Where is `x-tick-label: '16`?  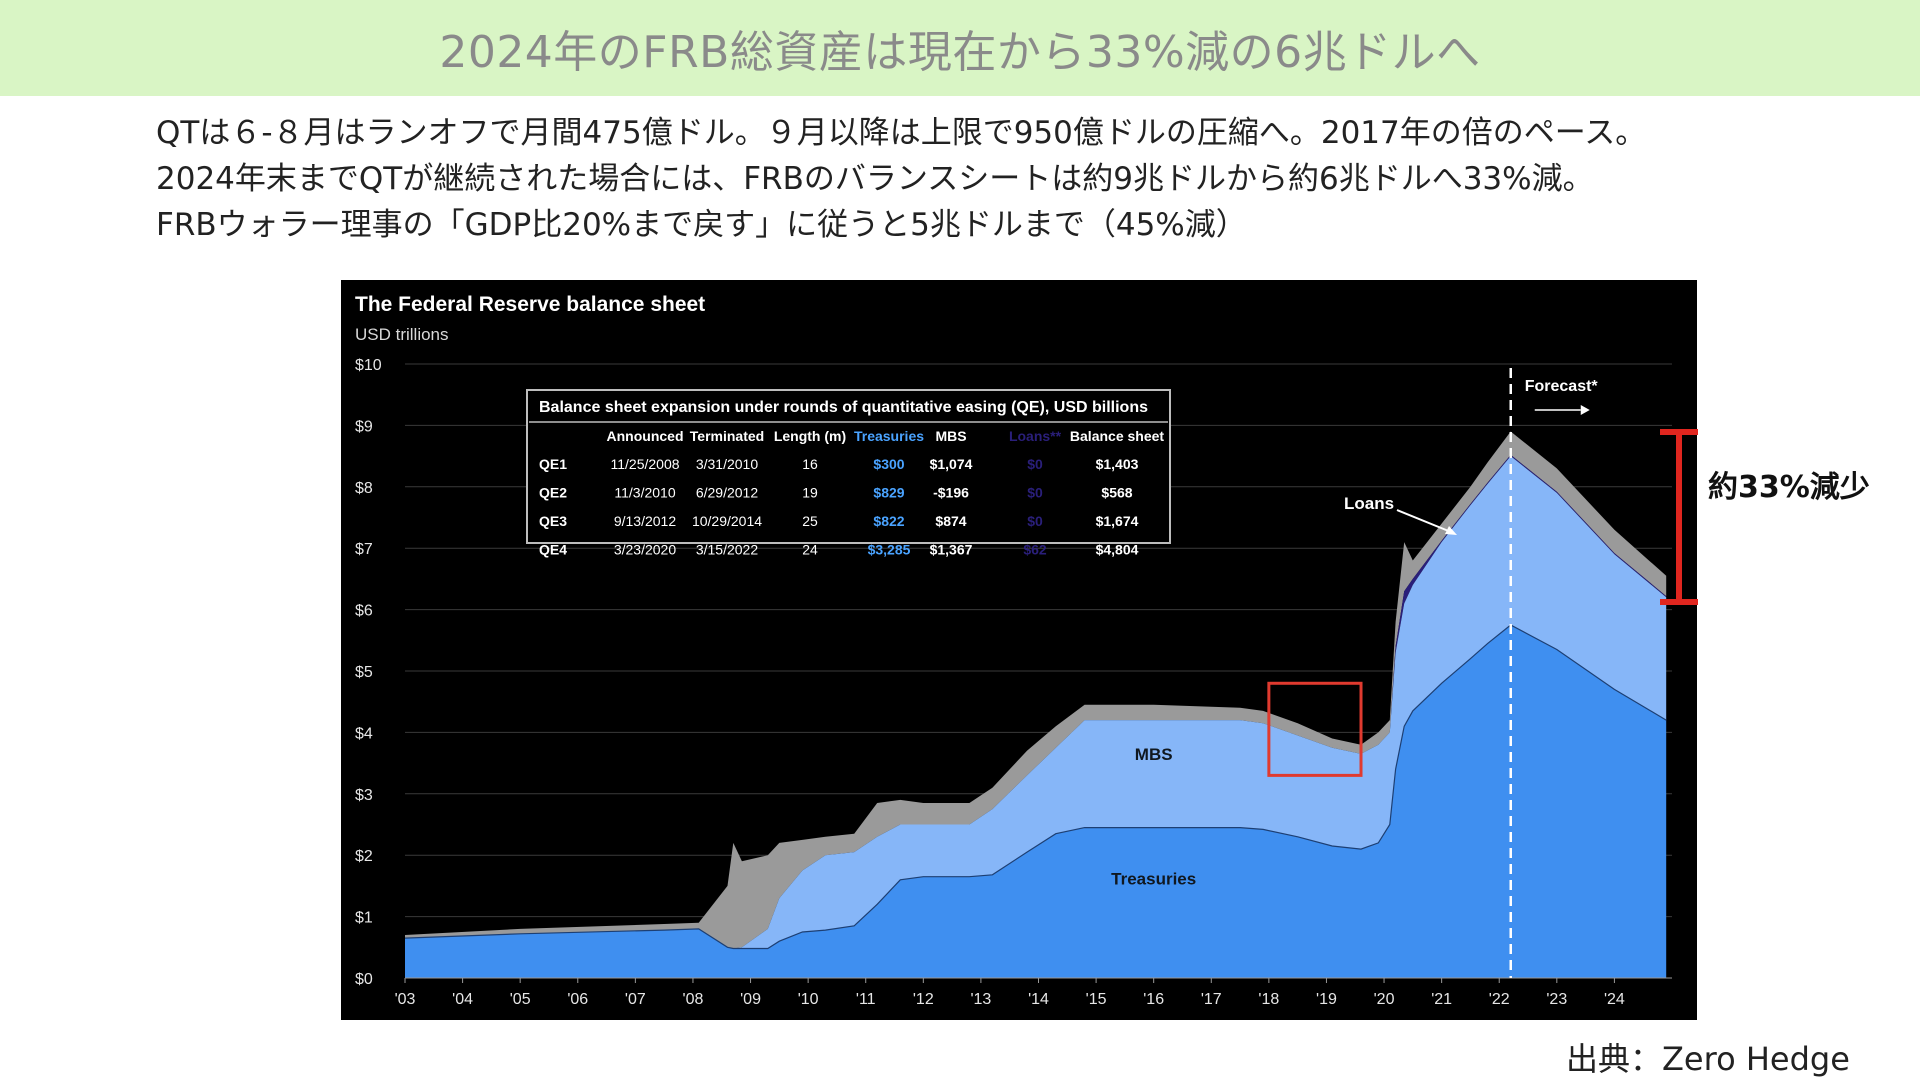
x-tick-label: '16 is located at coordinates (1153, 999).